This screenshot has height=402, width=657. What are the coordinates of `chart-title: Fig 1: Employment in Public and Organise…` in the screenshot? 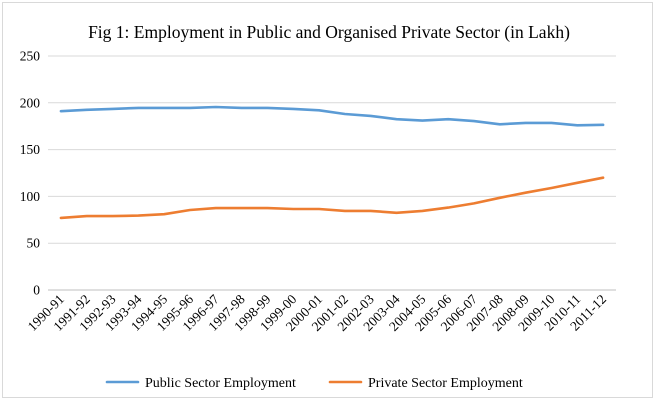 It's located at (329, 32).